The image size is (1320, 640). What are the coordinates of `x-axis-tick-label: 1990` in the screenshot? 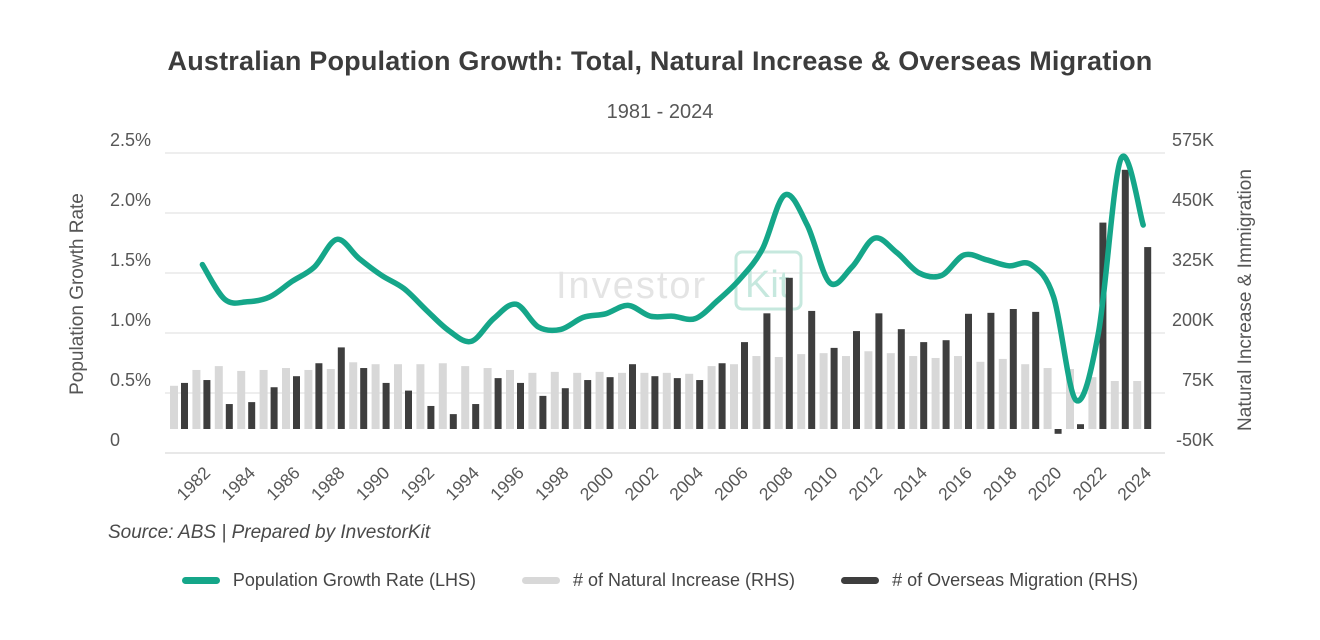 It's located at (373, 484).